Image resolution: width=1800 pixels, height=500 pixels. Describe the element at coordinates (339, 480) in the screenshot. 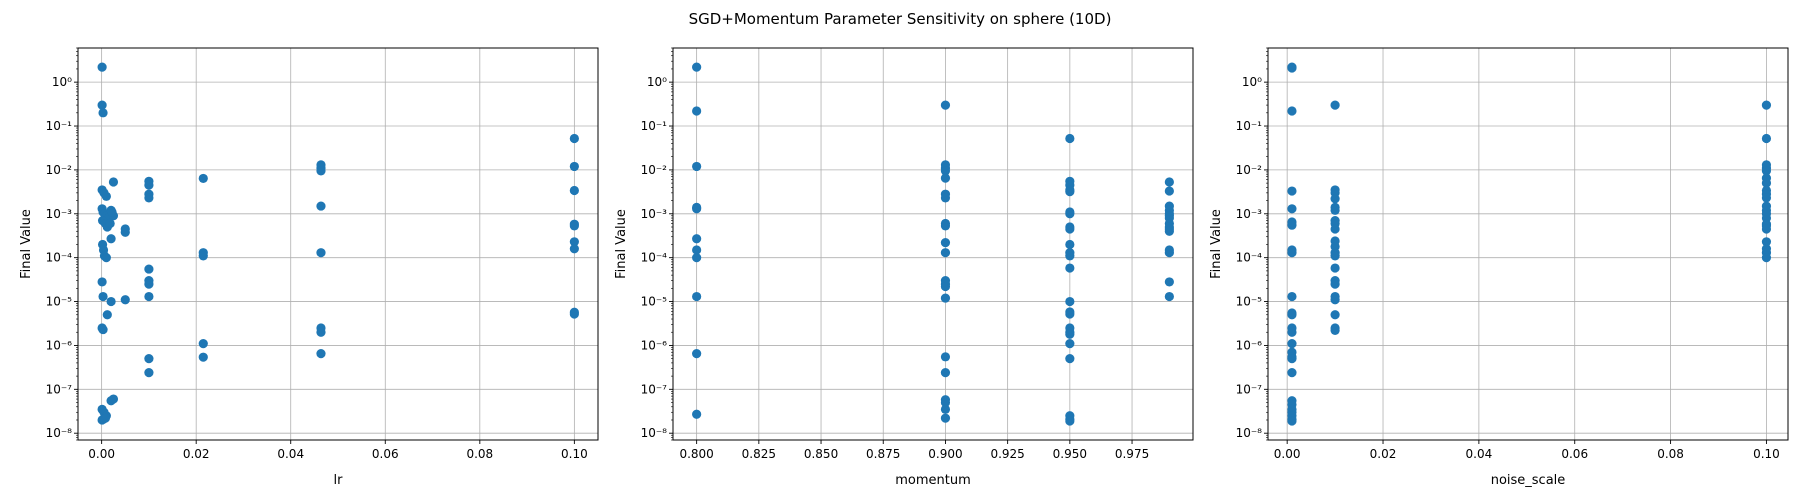

I see `x-axis-label: lr` at that location.